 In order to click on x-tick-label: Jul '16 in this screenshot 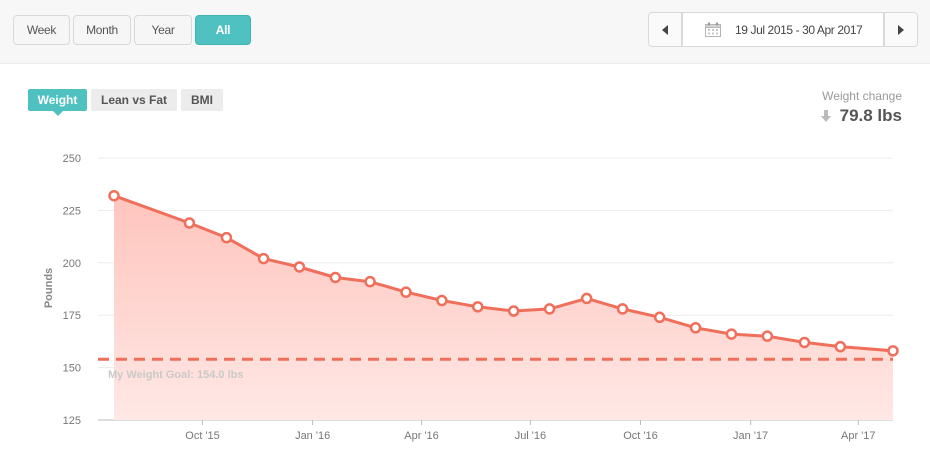, I will do `click(530, 436)`.